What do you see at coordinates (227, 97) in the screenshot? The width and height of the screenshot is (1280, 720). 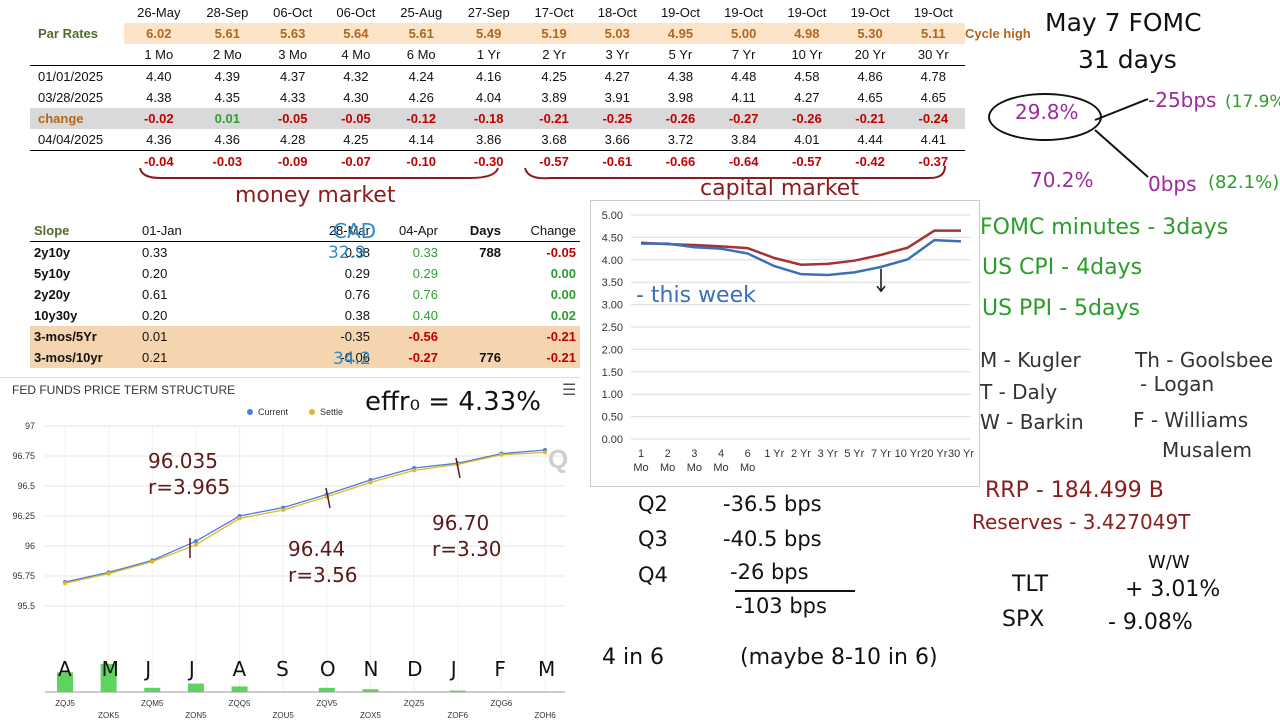 I see `rate-cell: 4.35` at bounding box center [227, 97].